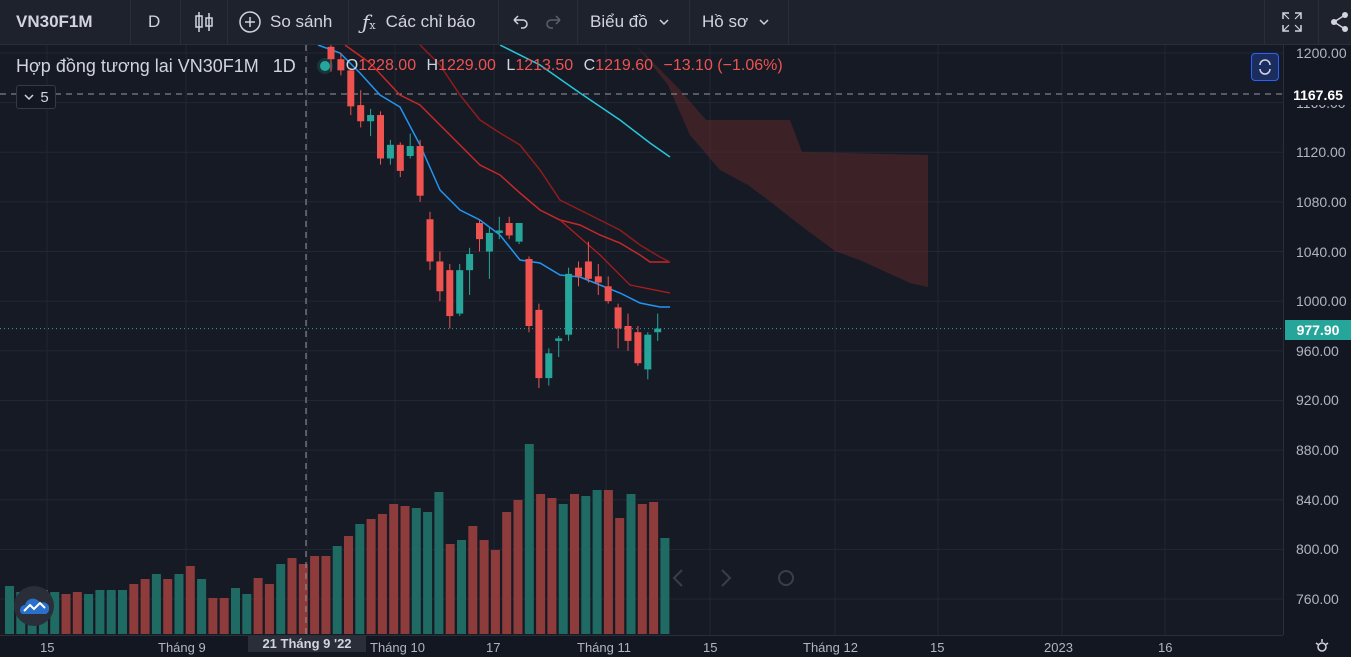  I want to click on fullscreen-button, so click(1292, 22).